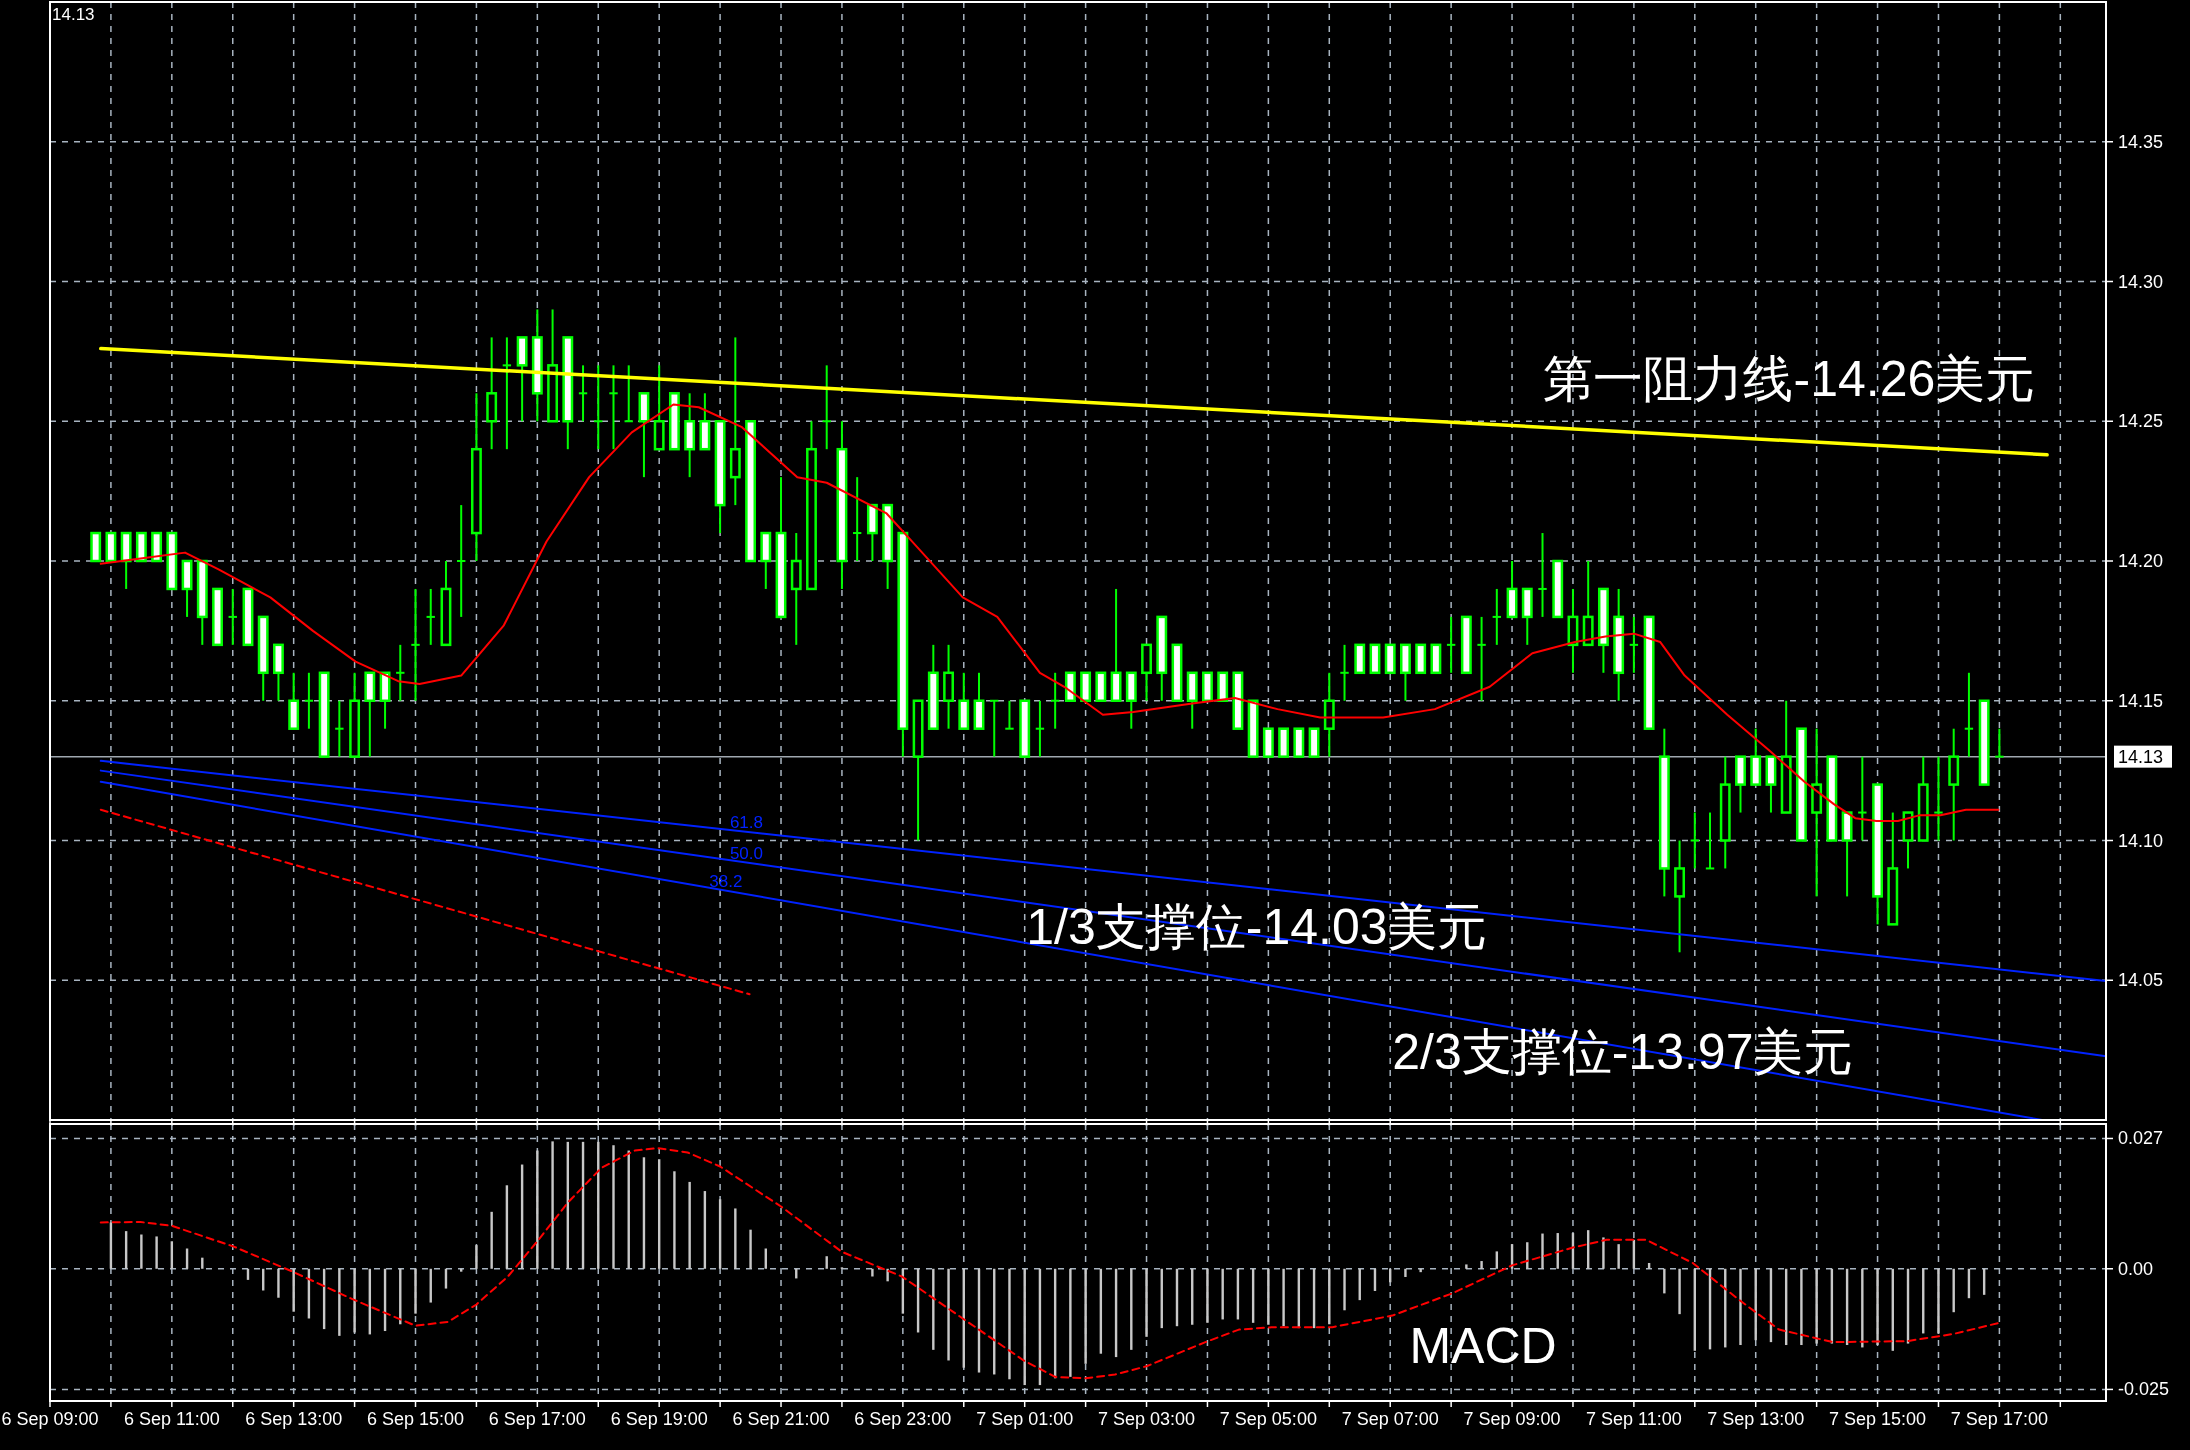 This screenshot has height=1450, width=2190. Describe the element at coordinates (1878, 1419) in the screenshot. I see `x-tick-label: 7 Sep 15:00` at that location.